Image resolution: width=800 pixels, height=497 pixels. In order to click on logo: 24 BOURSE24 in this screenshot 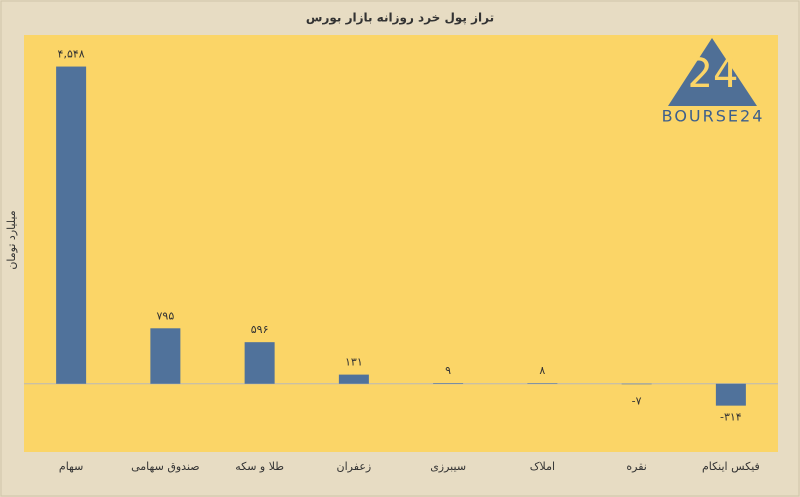, I will do `click(713, 82)`.